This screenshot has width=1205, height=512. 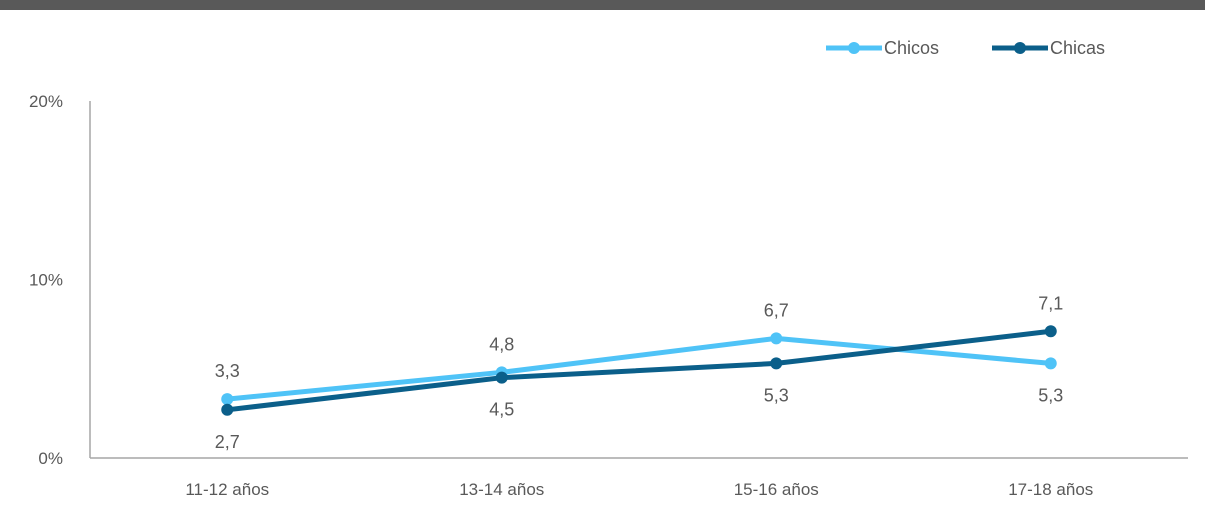 I want to click on series-line-chicas, so click(x=639, y=370).